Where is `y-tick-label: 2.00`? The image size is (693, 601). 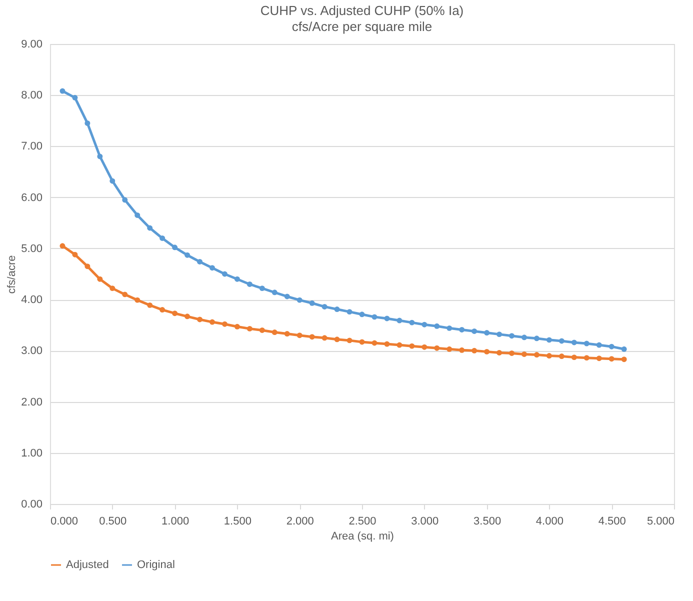 y-tick-label: 2.00 is located at coordinates (31, 402).